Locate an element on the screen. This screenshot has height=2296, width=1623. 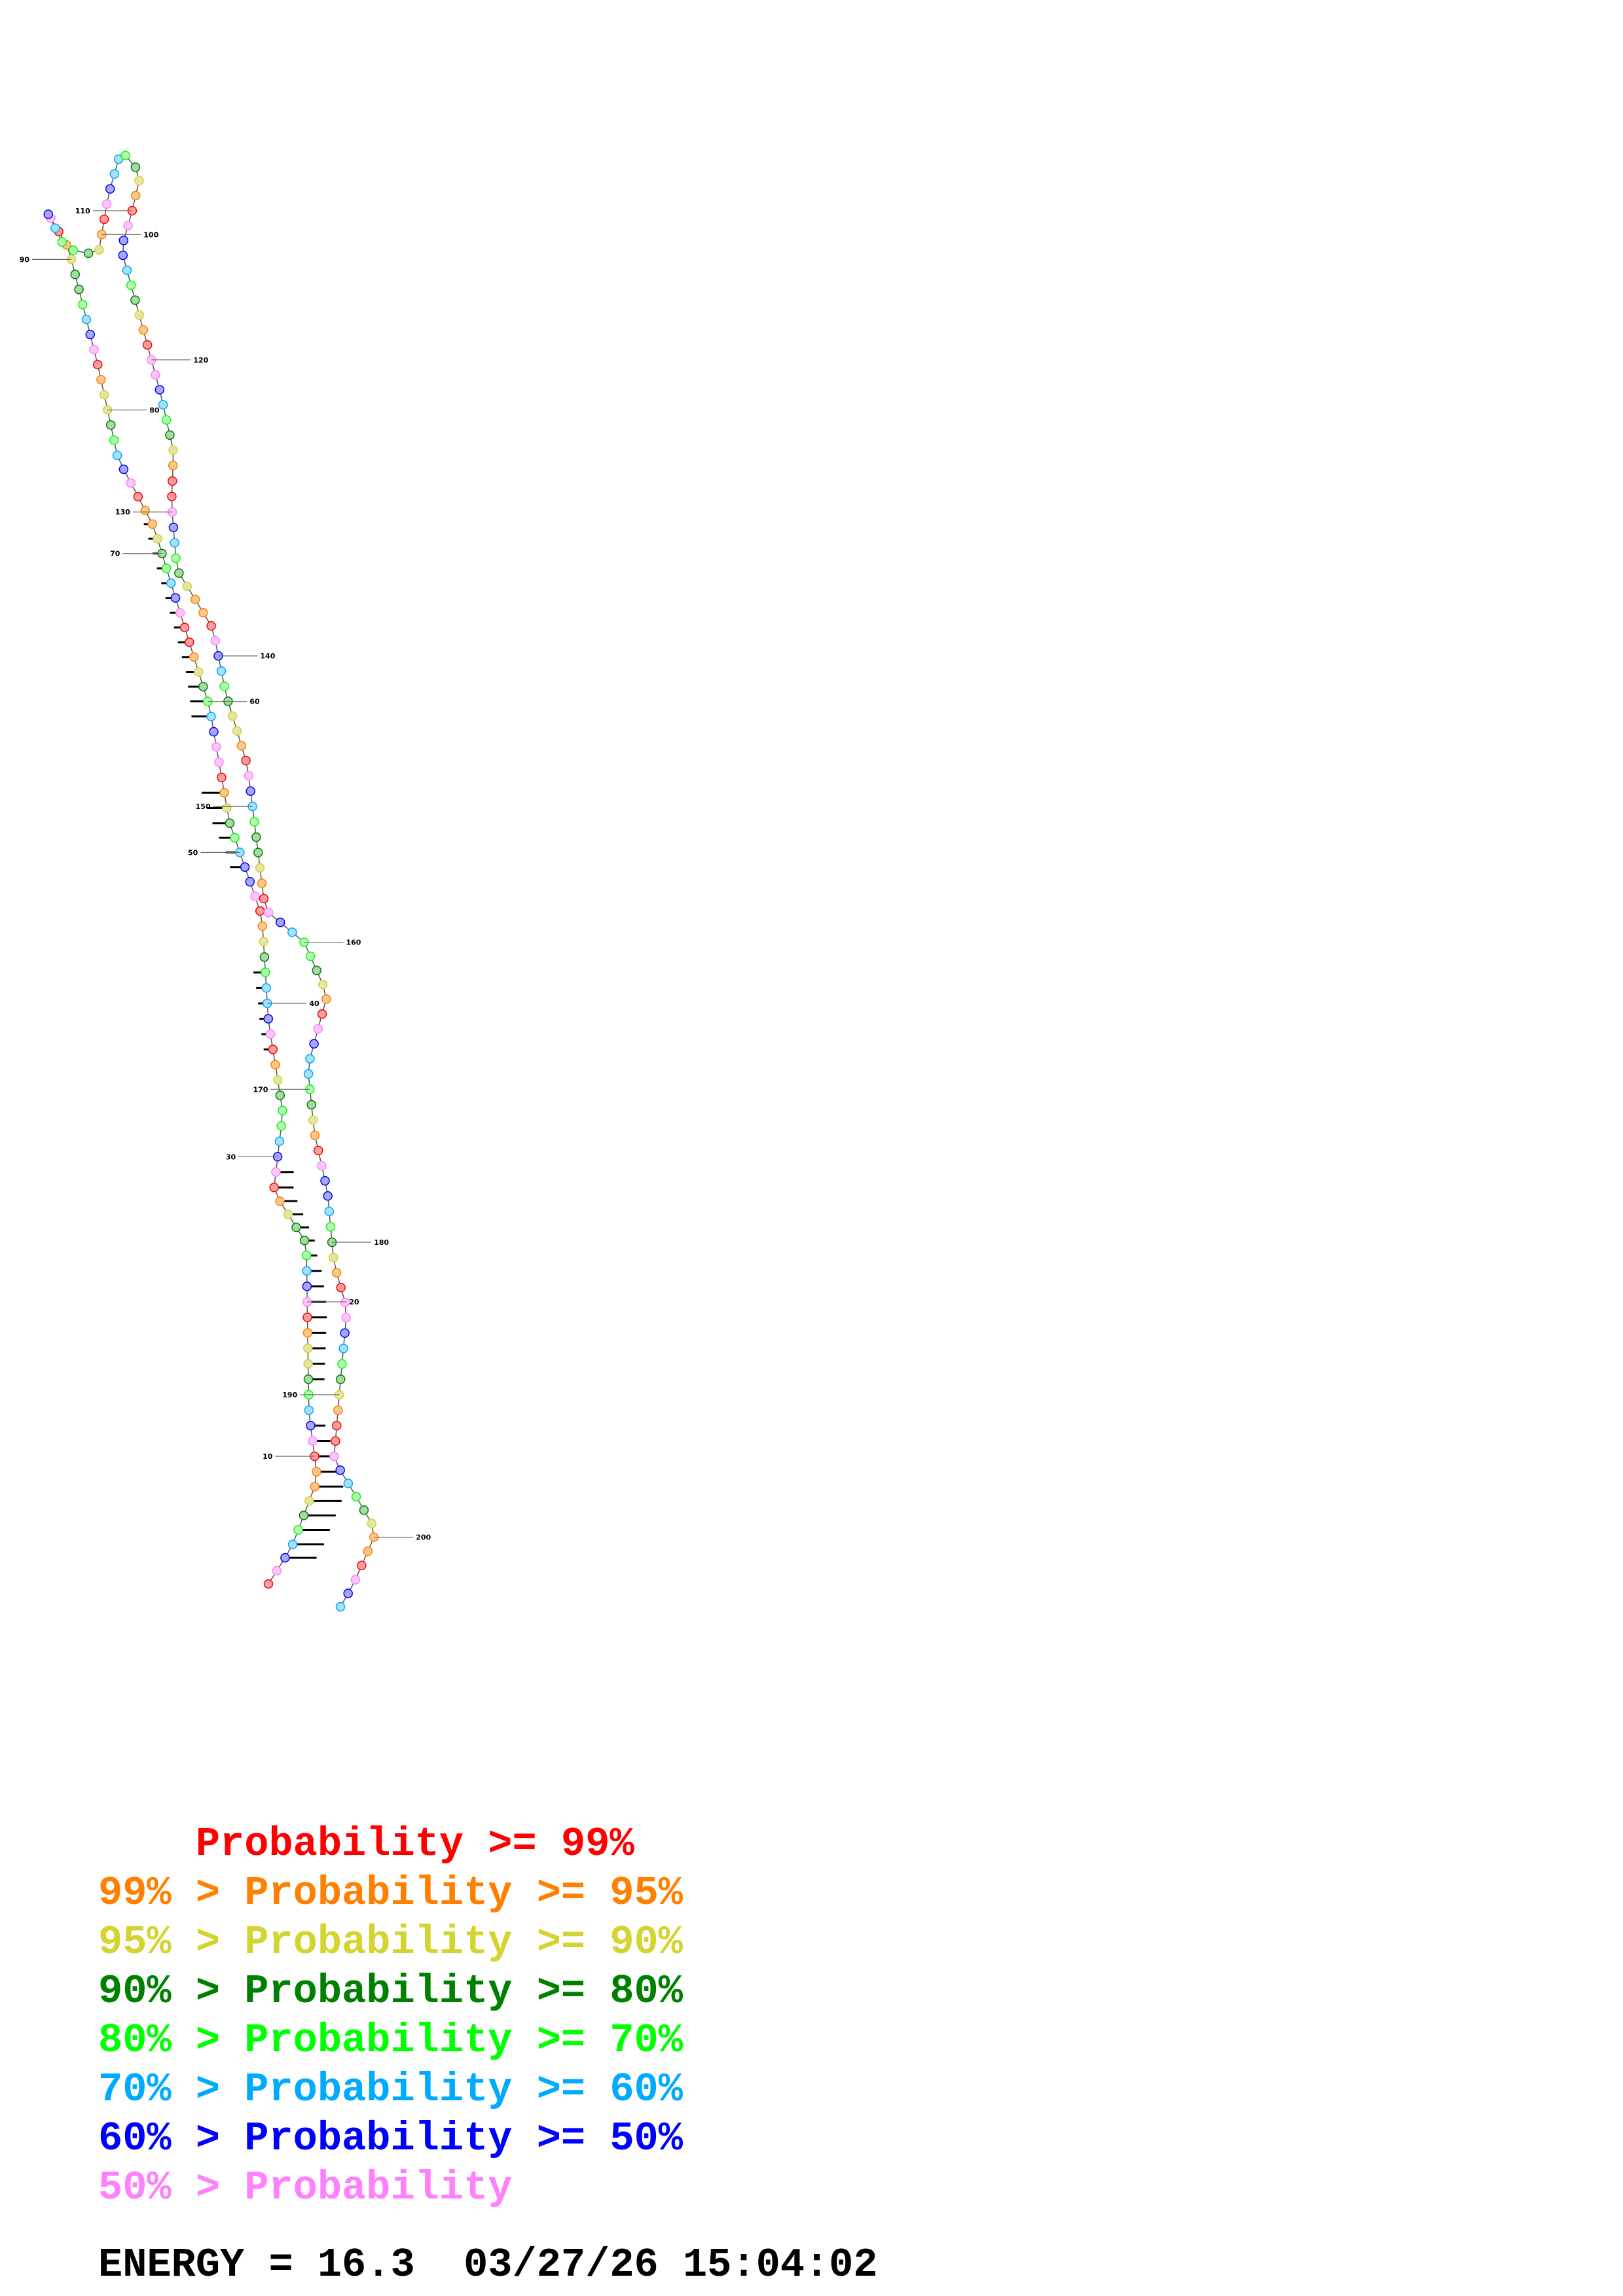
position-label: 170 is located at coordinates (260, 1089).